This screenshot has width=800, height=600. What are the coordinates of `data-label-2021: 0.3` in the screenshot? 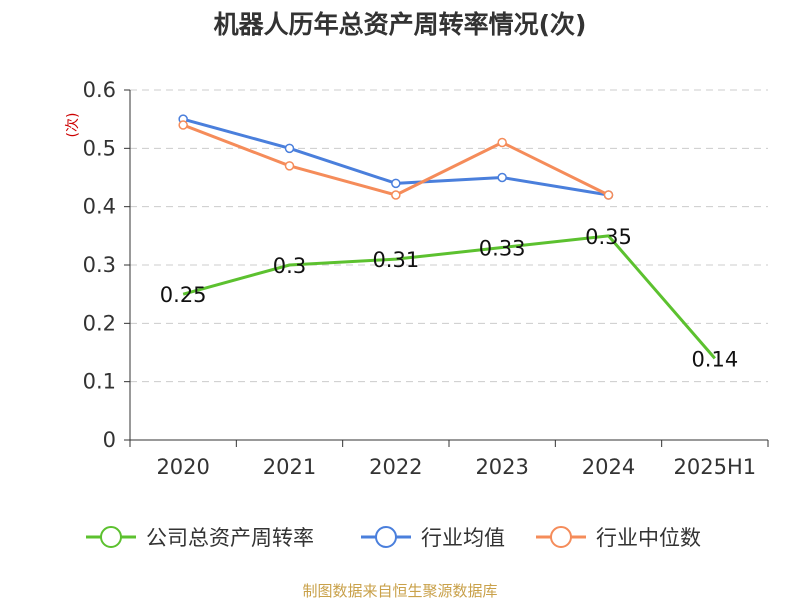 It's located at (289, 266).